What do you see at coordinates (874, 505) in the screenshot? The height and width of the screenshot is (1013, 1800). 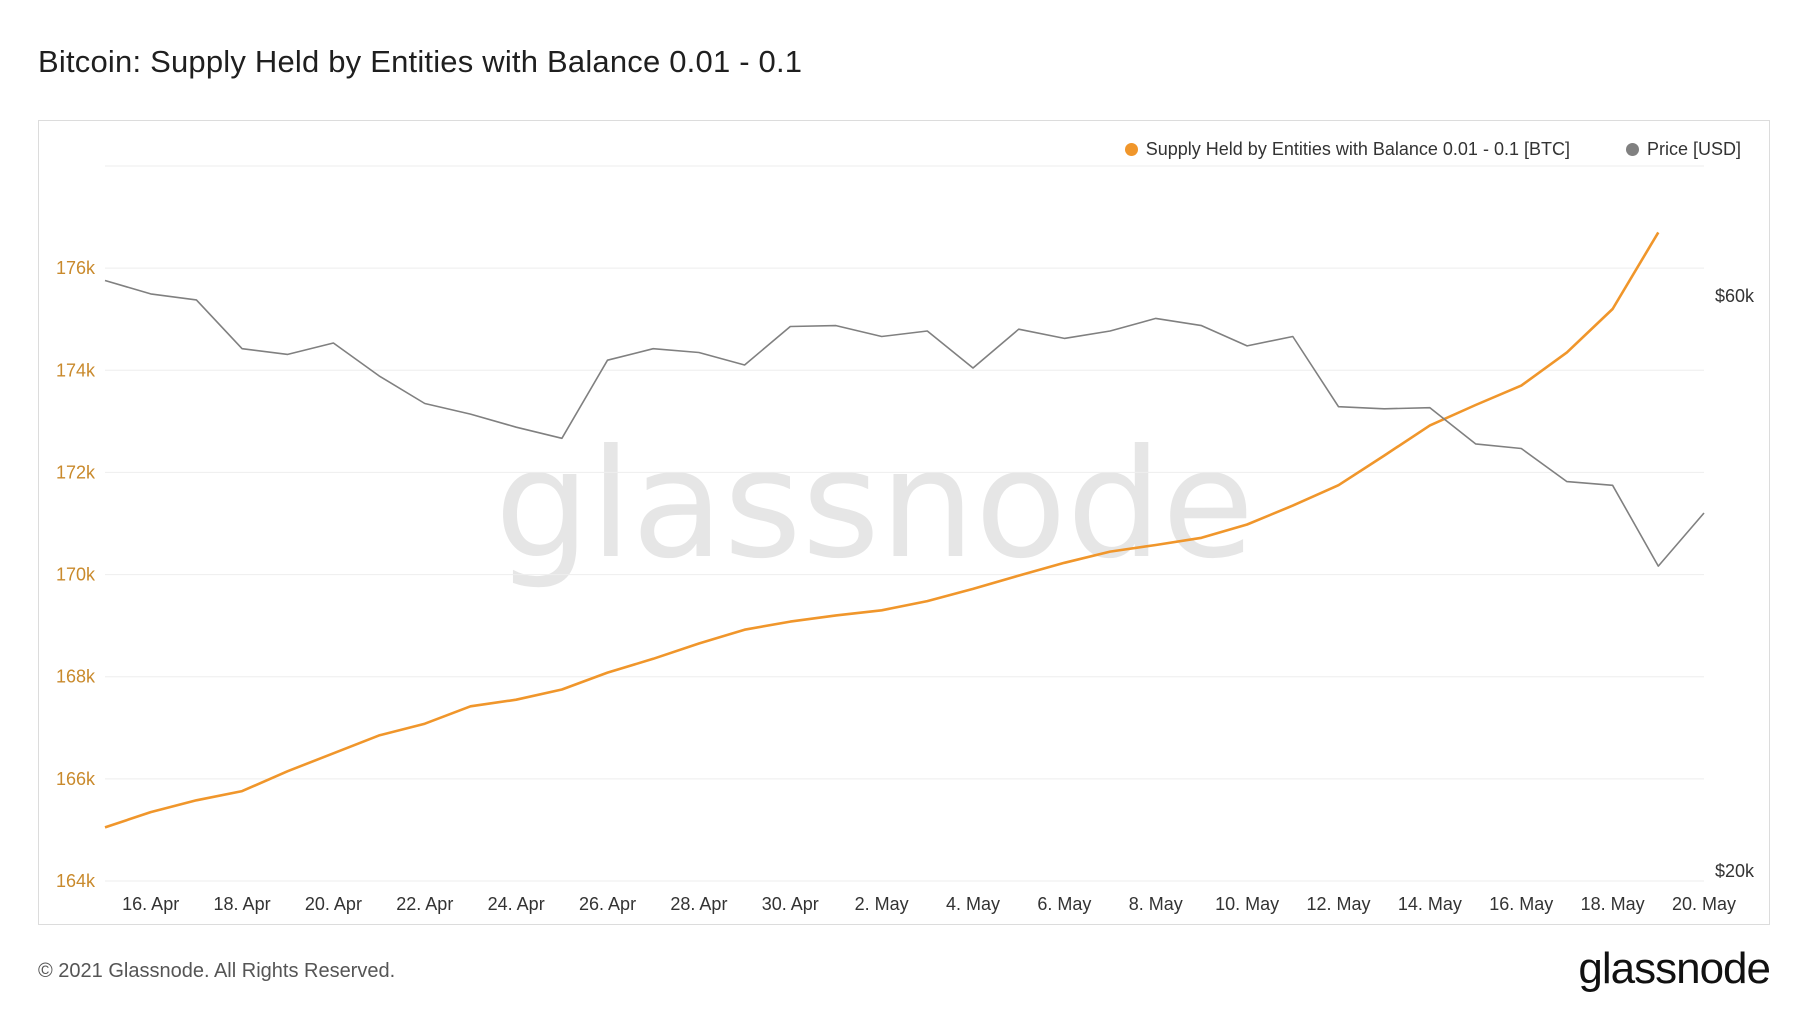 I see `watermark-text: glassnode` at bounding box center [874, 505].